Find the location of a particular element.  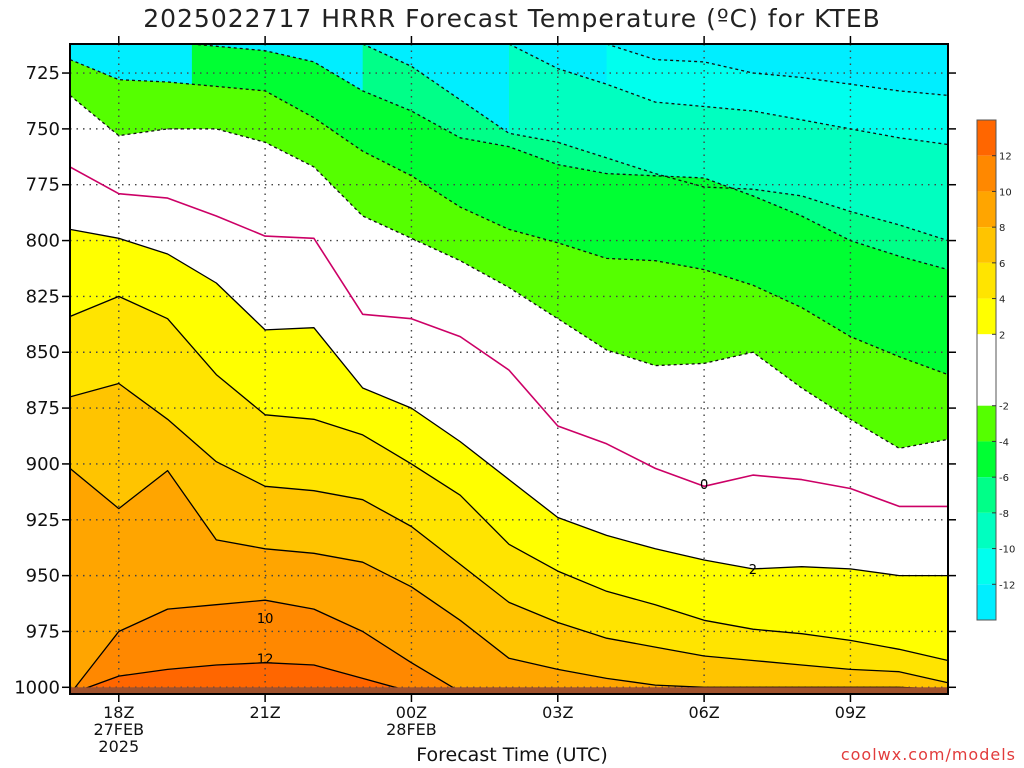

x-tick-label-06Z-0: 06Z is located at coordinates (703, 712).